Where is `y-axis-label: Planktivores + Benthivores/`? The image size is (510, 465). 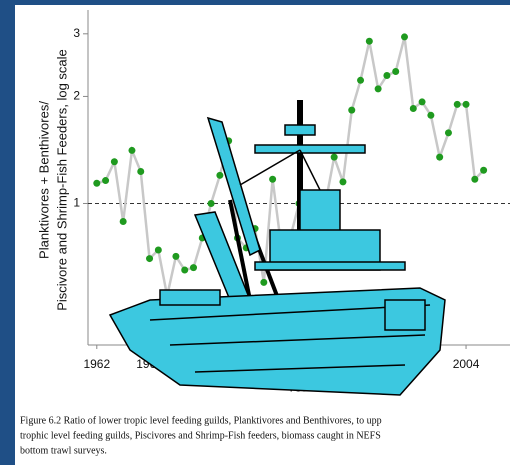
y-axis-label: Planktivores + Benthivores/ is located at coordinates (43, 180).